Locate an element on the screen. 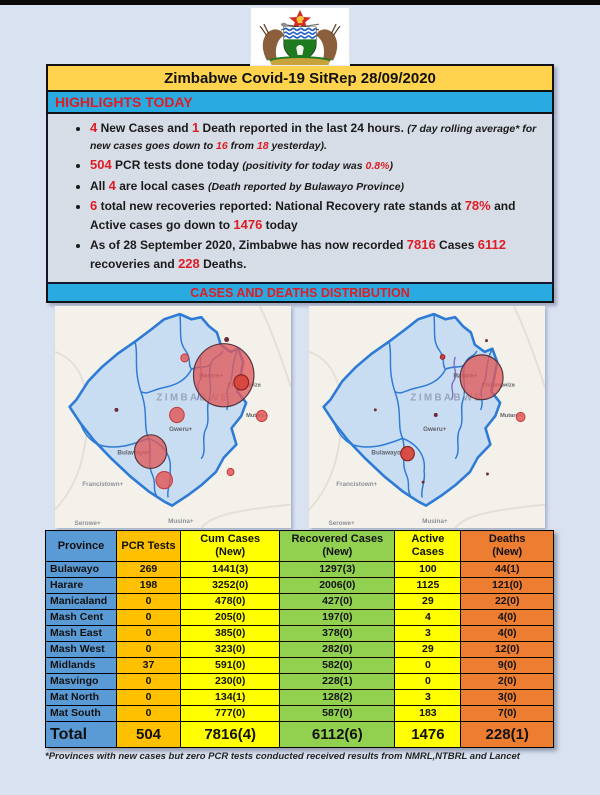 The height and width of the screenshot is (795, 600). value-cell: 228(1) is located at coordinates (507, 735).